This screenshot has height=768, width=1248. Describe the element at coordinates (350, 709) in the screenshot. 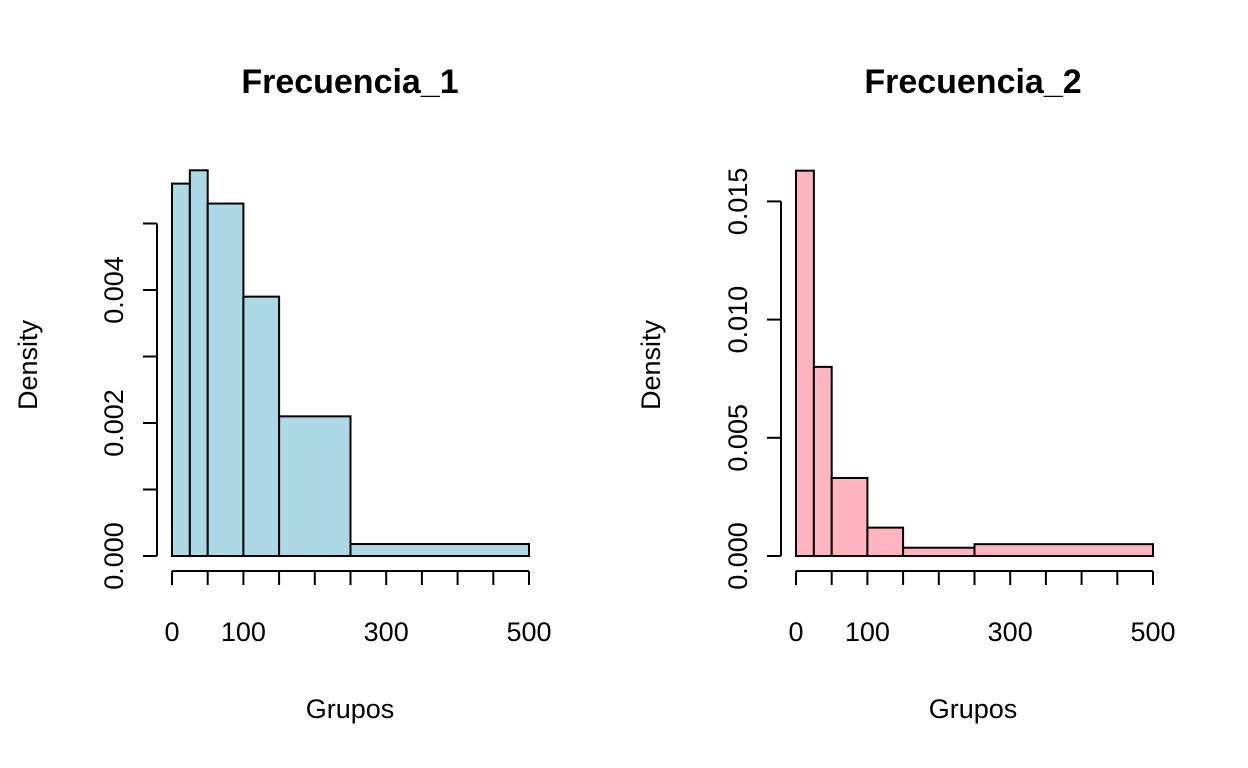

I see `x-axis-label-1: Grupos` at that location.